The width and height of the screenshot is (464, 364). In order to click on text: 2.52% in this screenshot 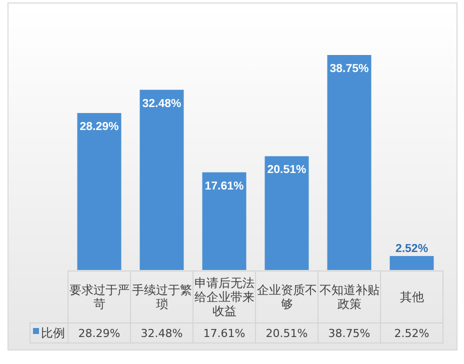, I will do `click(411, 249)`.